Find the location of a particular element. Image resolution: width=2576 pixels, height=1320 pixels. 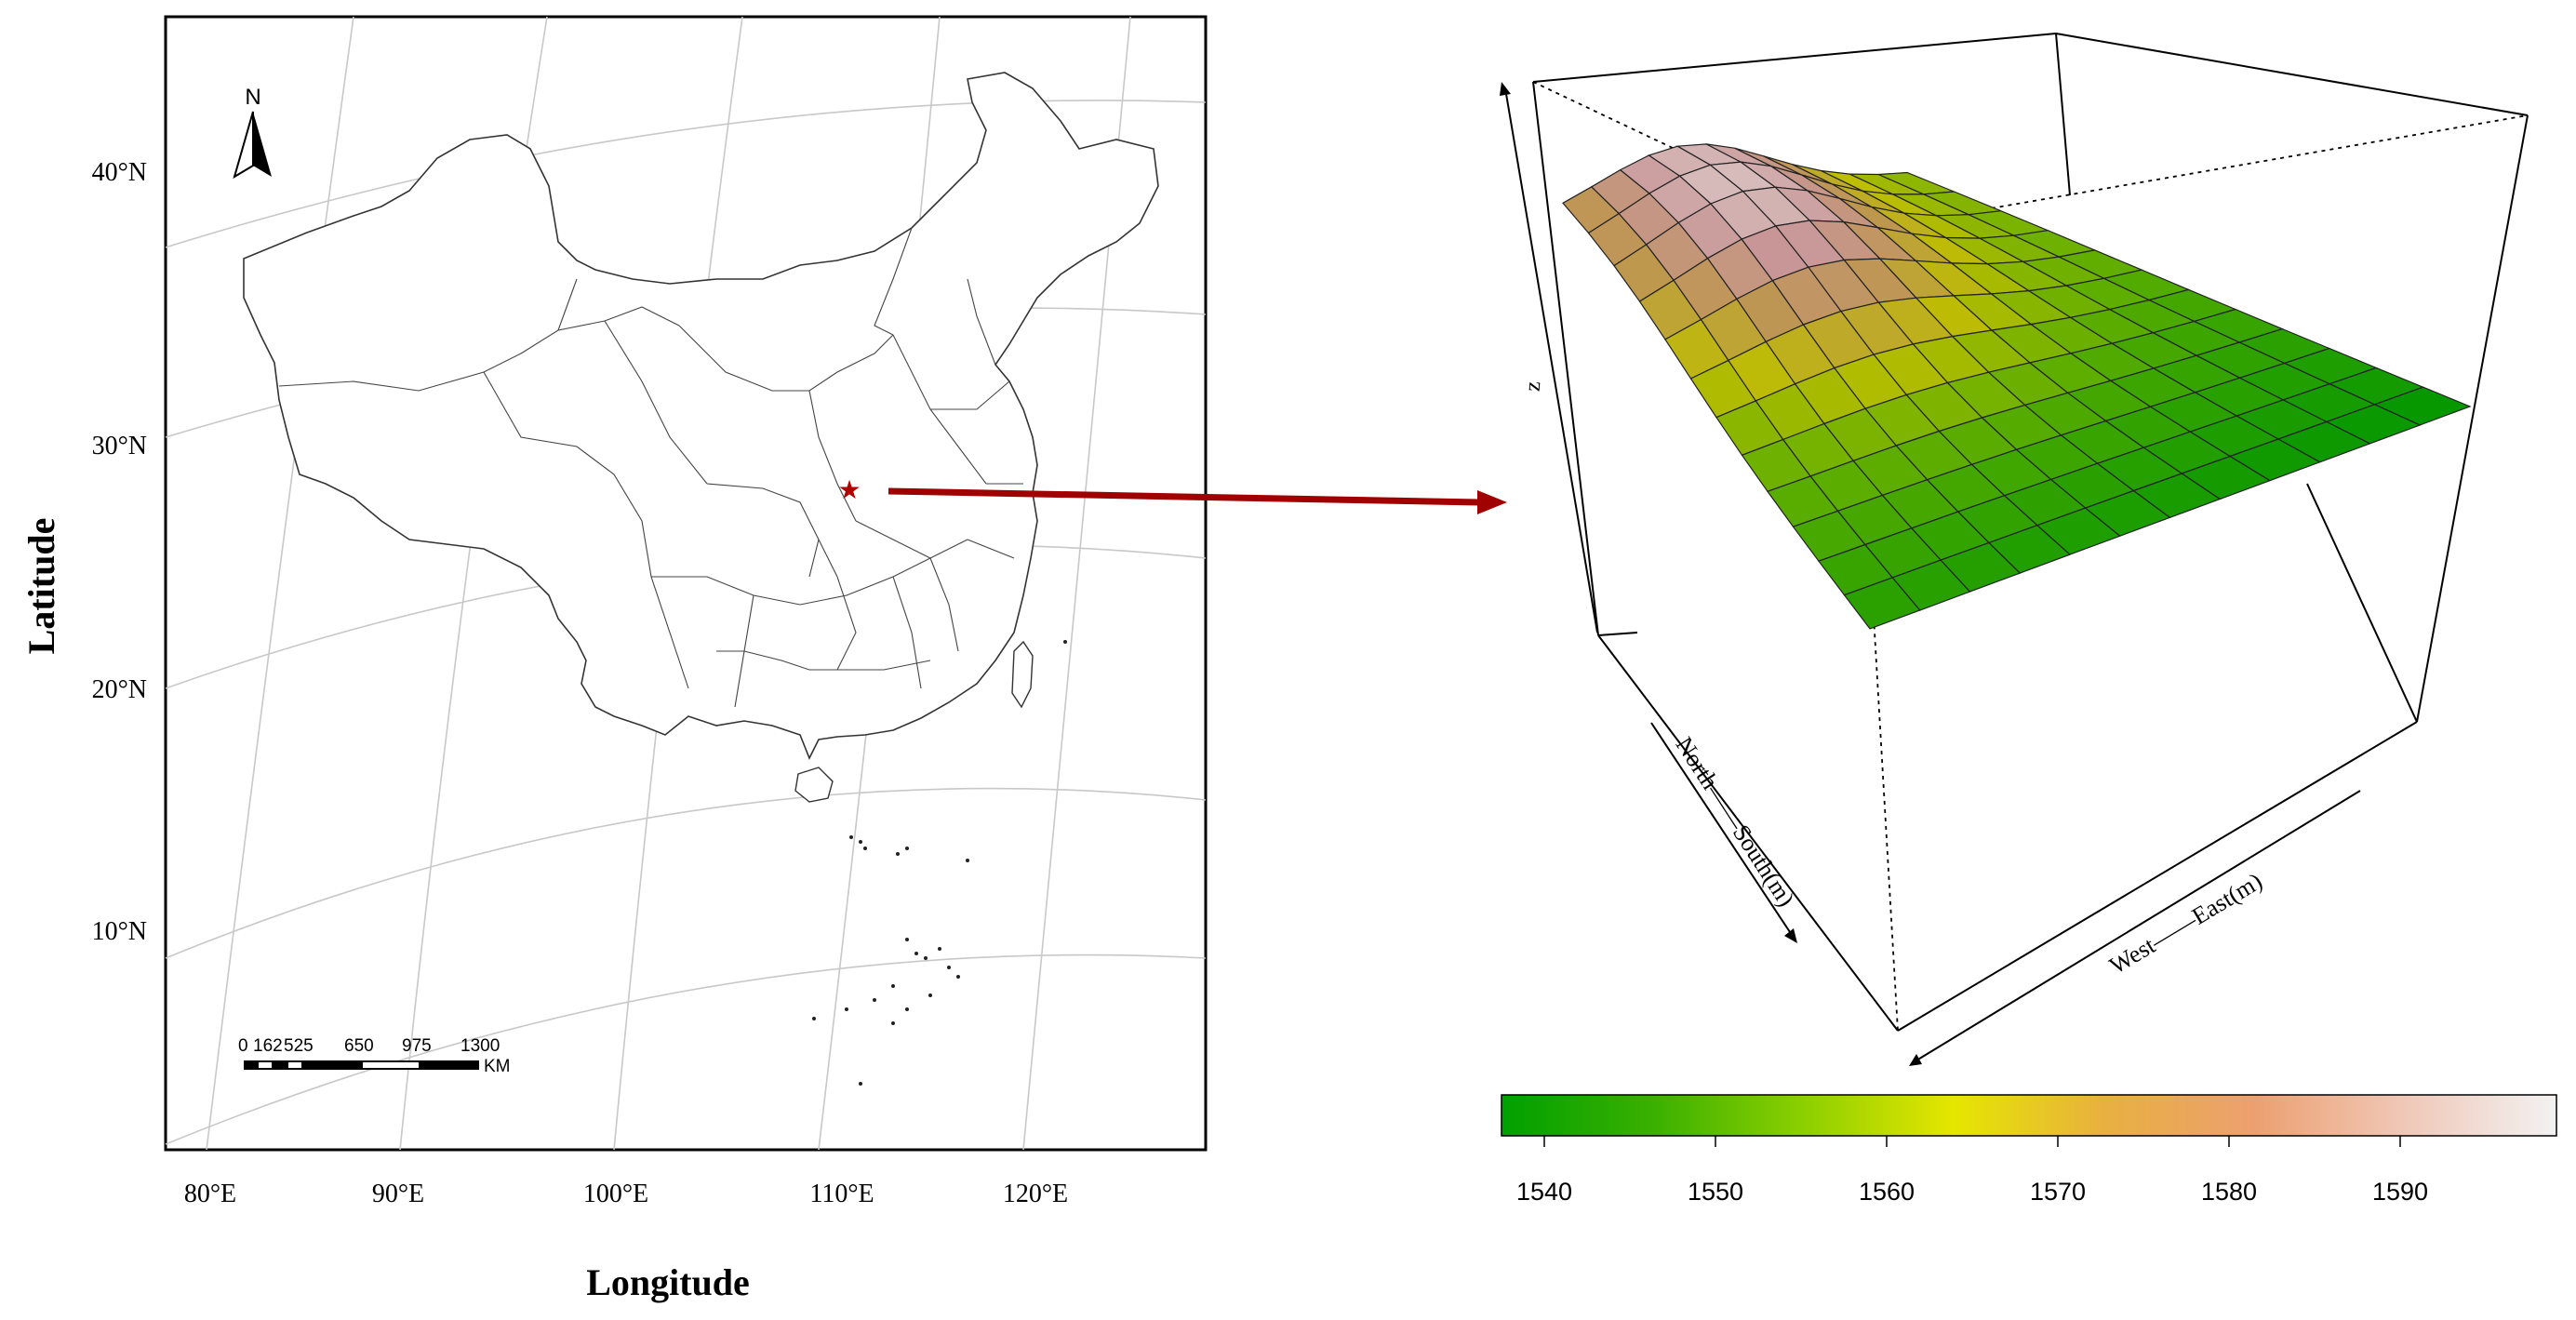

surface-cell is located at coordinates (2422, 406).